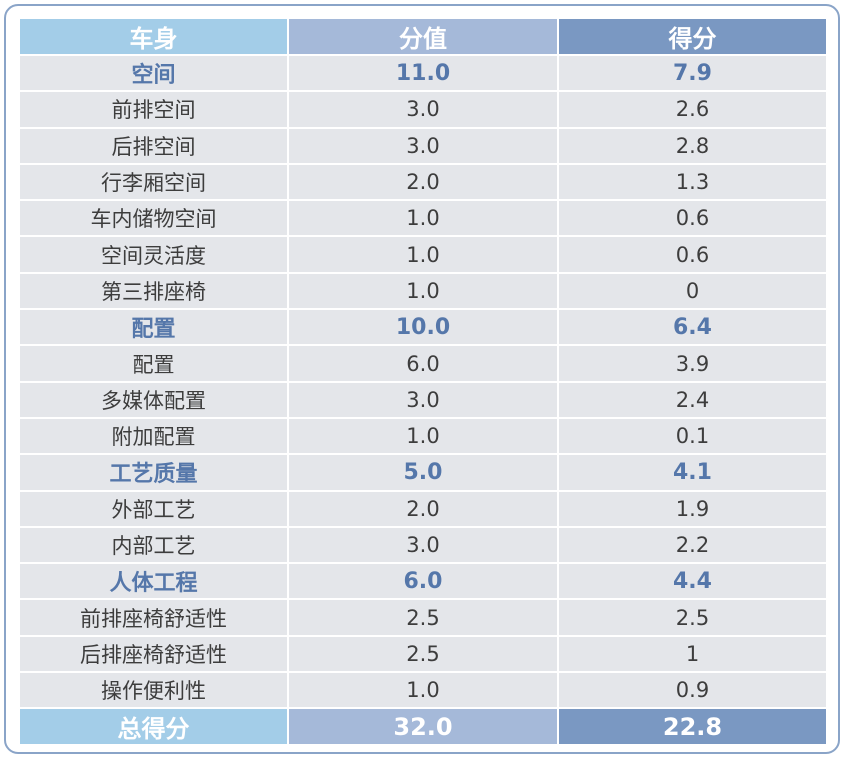 This screenshot has height=759, width=846. I want to click on row-name-cell: 内部工艺, so click(153, 545).